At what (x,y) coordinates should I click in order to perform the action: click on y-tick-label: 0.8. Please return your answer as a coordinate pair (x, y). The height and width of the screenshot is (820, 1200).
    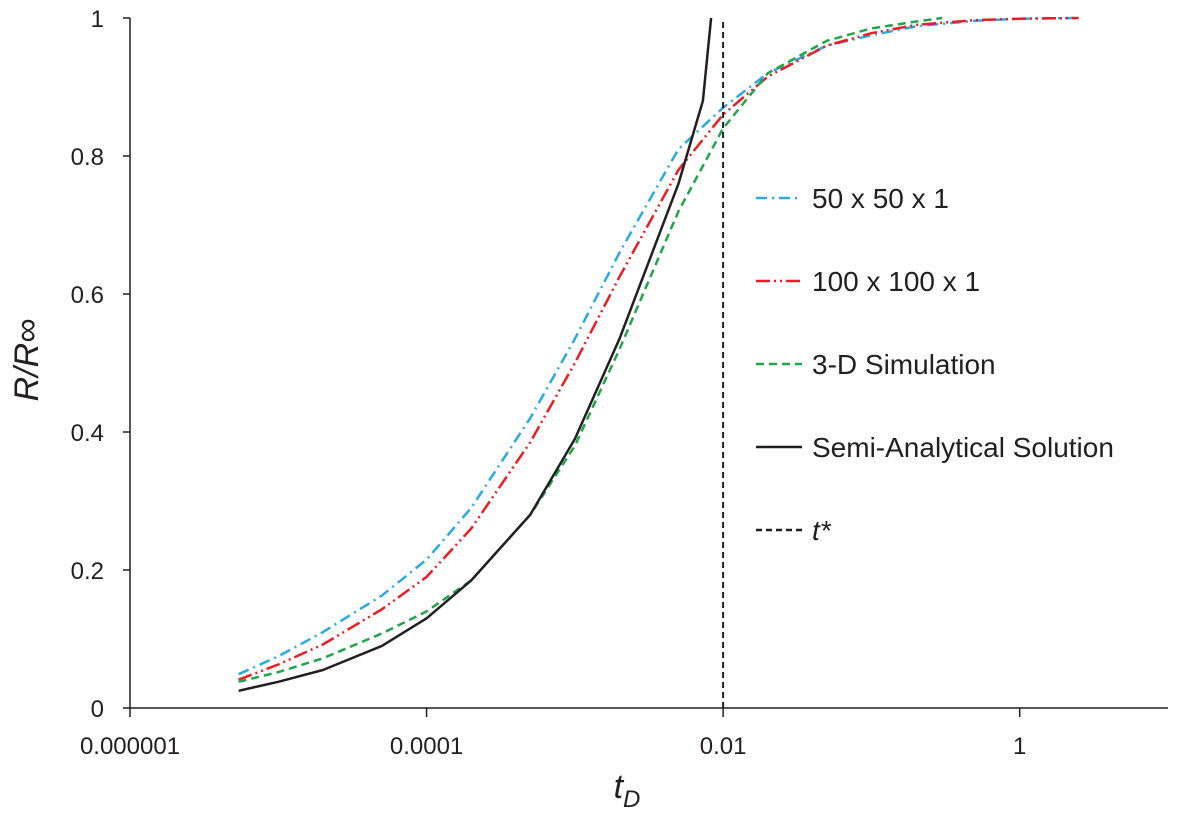
    Looking at the image, I should click on (87, 157).